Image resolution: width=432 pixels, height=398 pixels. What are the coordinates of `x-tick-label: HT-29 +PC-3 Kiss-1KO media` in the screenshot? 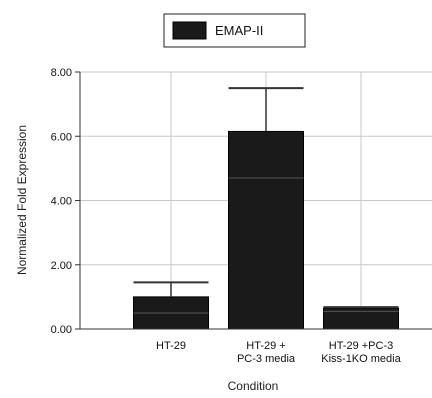 It's located at (361, 352).